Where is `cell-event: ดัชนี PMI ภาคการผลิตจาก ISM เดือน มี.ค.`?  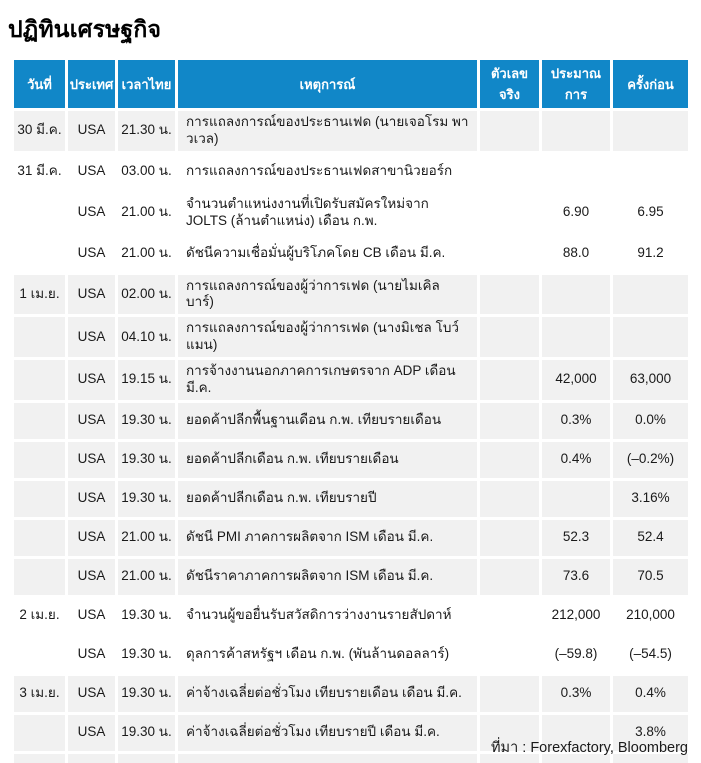
cell-event: ดัชนี PMI ภาคการผลิตจาก ISM เดือน มี.ค. is located at coordinates (327, 537).